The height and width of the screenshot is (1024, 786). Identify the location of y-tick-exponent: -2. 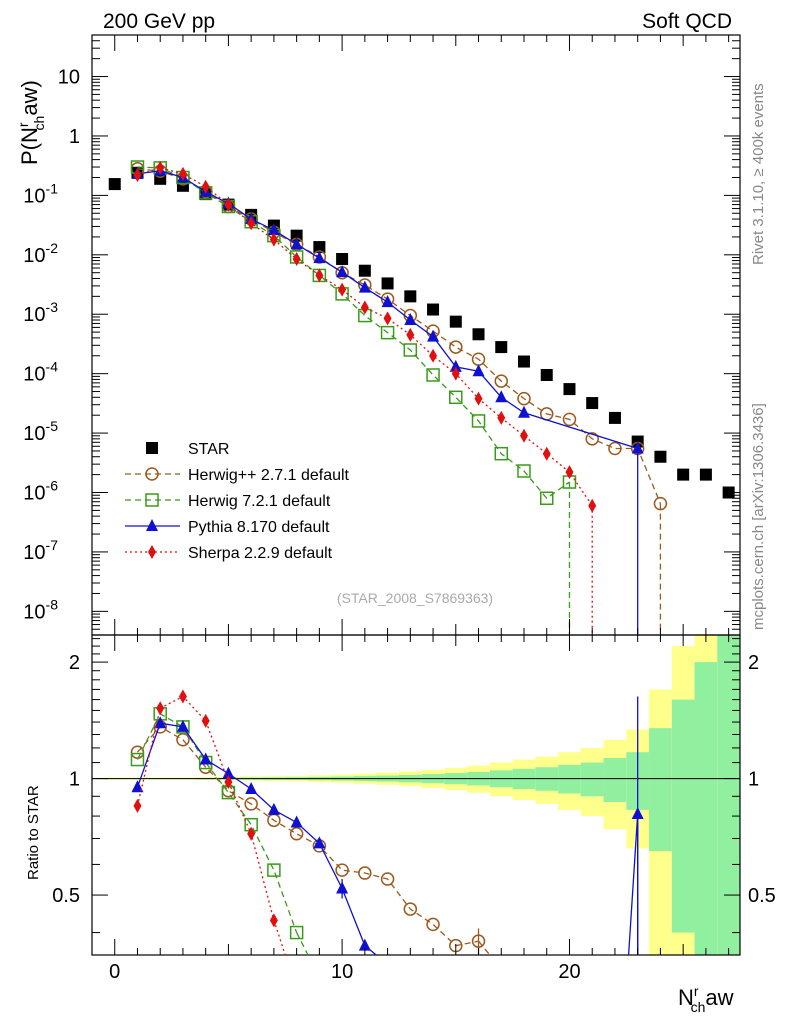
(52, 248).